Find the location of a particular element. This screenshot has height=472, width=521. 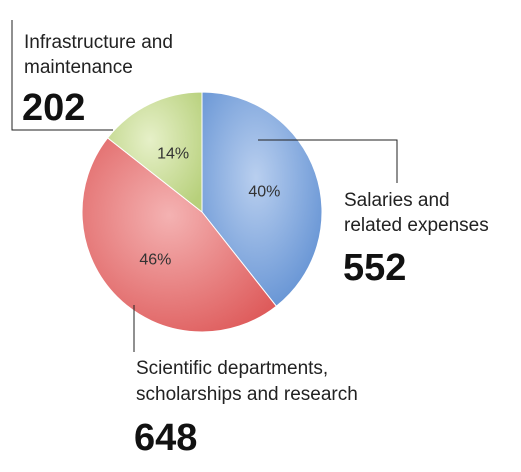

slice-label-salaries-line2: related expenses is located at coordinates (416, 225).